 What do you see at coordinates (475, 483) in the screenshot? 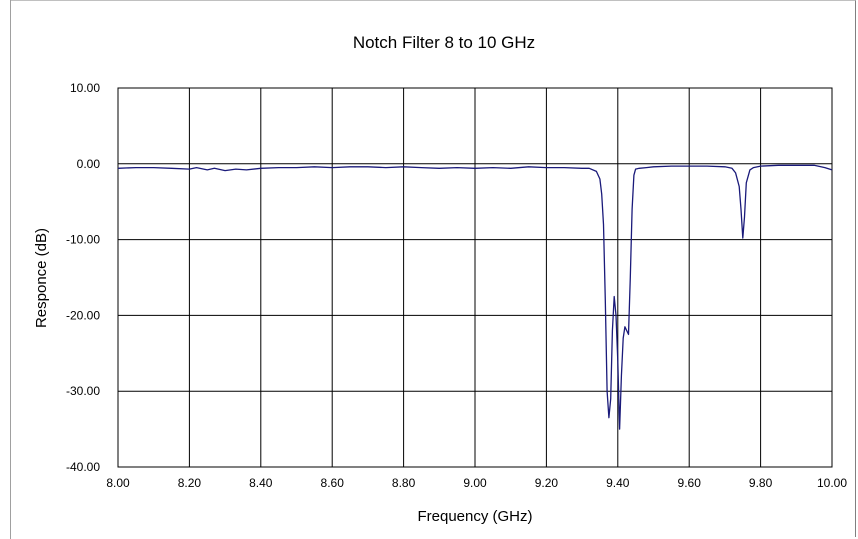
I see `x-tick-label: 9.00` at bounding box center [475, 483].